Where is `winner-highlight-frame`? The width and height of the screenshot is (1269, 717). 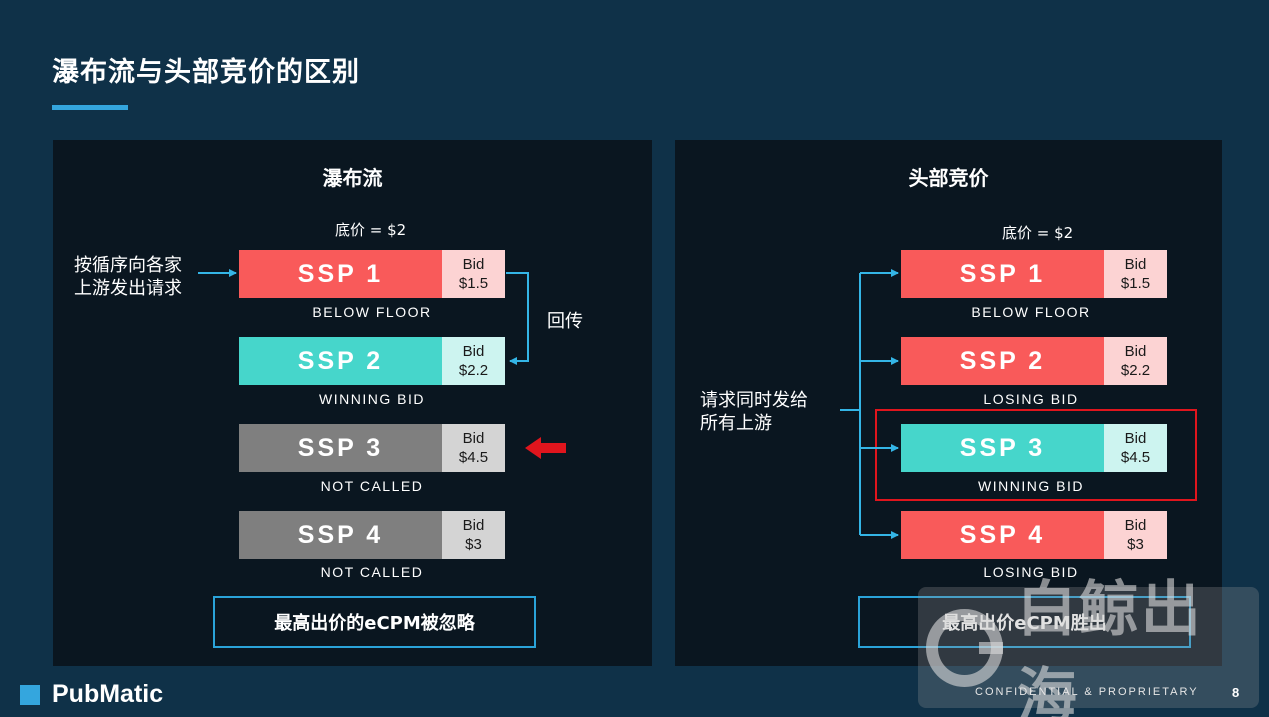
winner-highlight-frame is located at coordinates (1036, 455).